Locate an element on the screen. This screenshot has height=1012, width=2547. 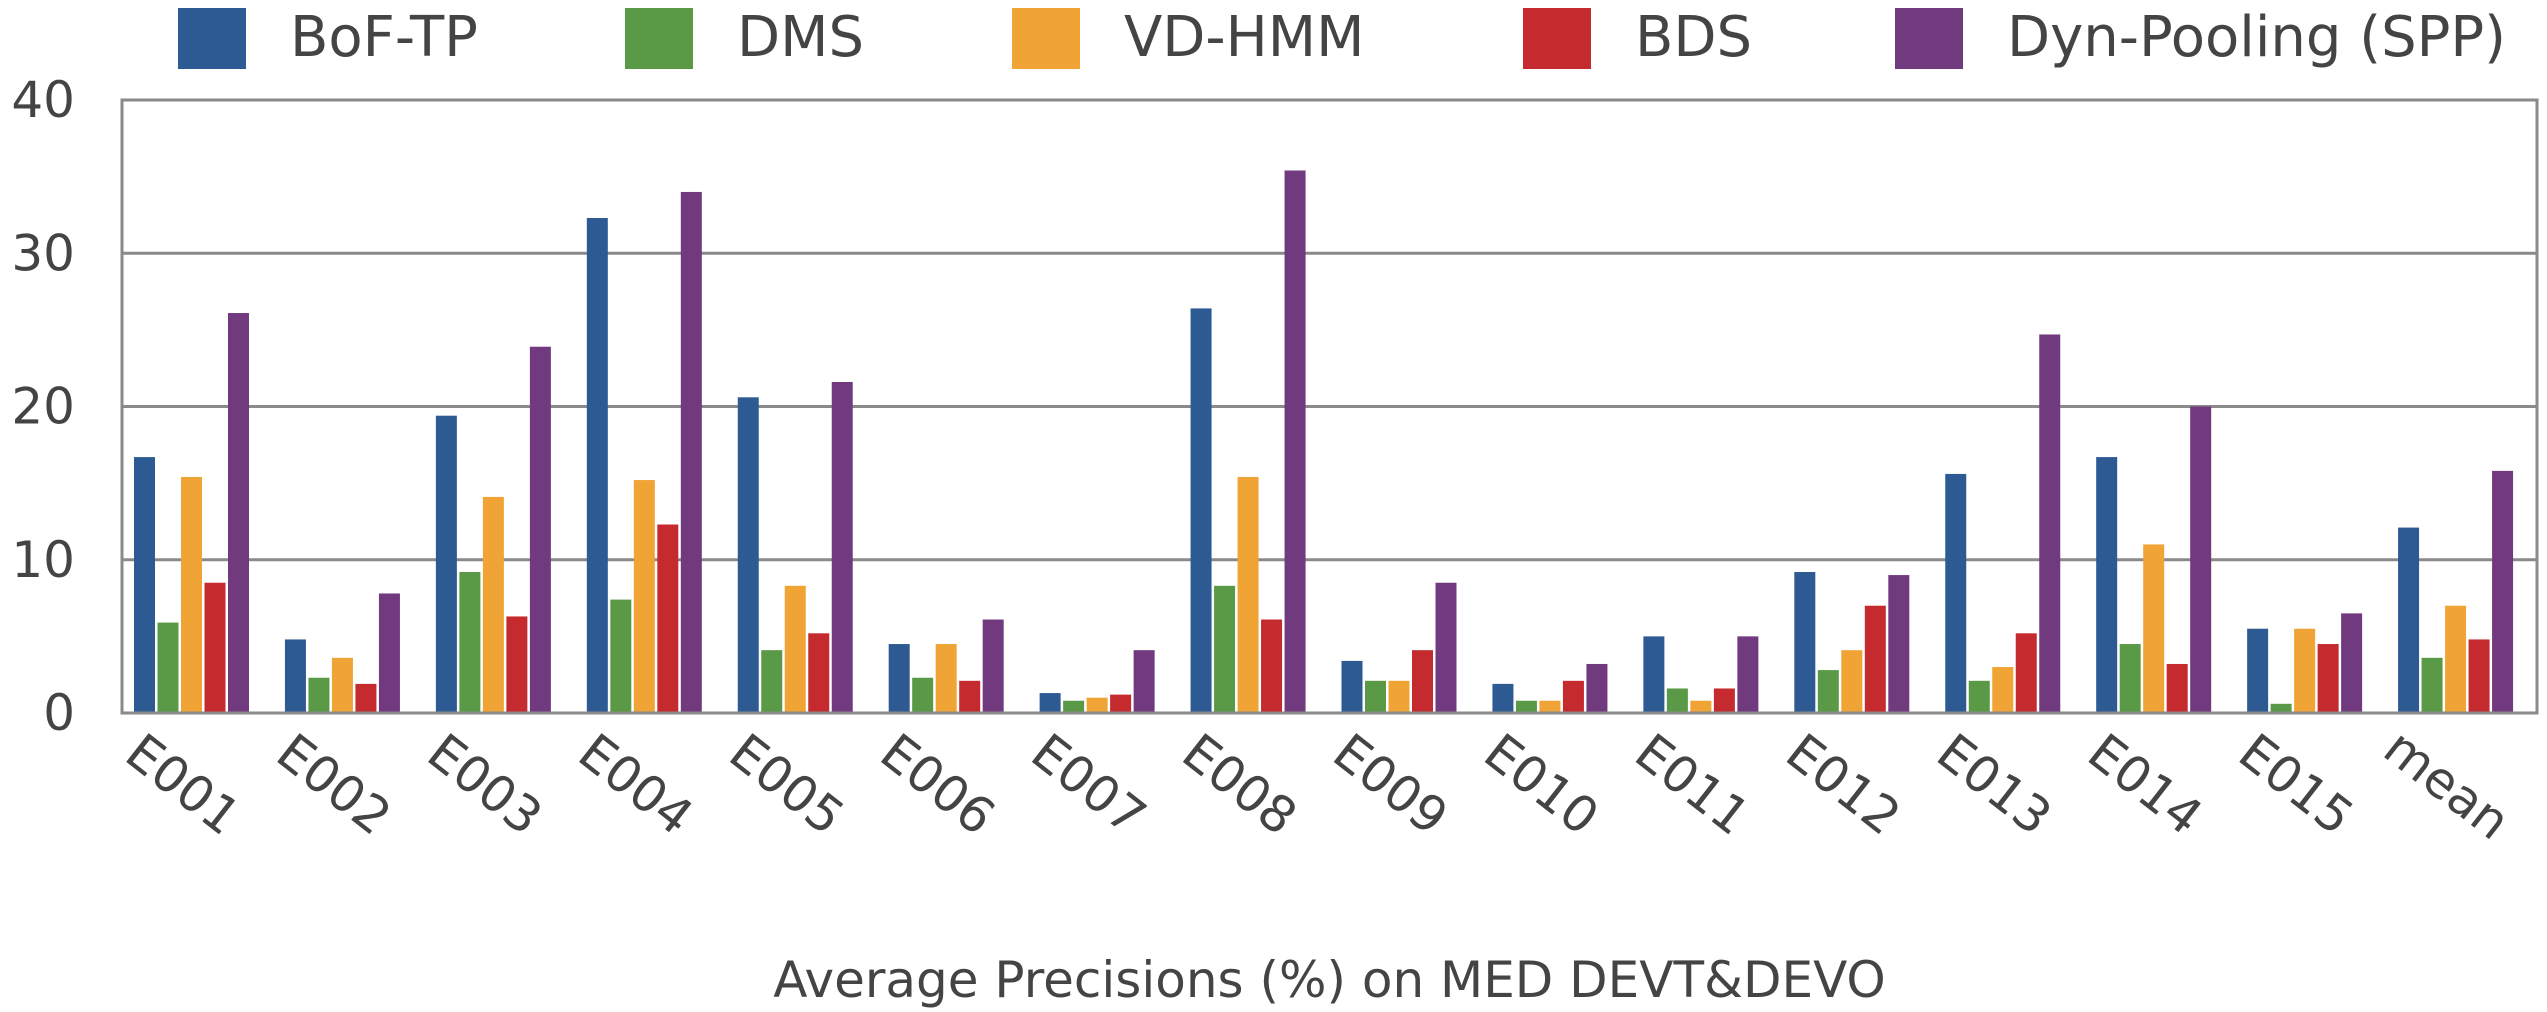
bar-bds-e012 is located at coordinates (1875, 659).